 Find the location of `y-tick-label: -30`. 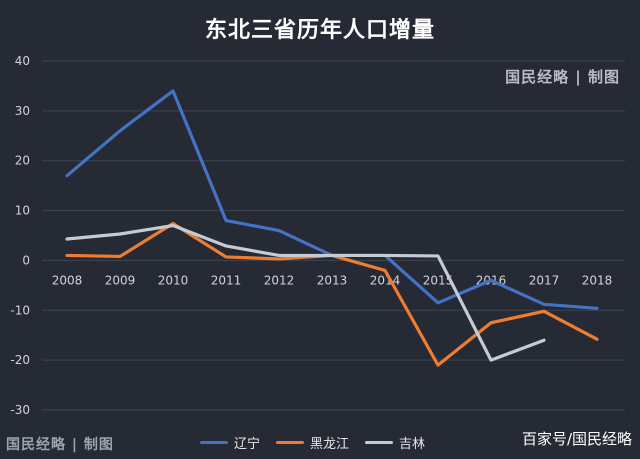

y-tick-label: -30 is located at coordinates (20, 410).